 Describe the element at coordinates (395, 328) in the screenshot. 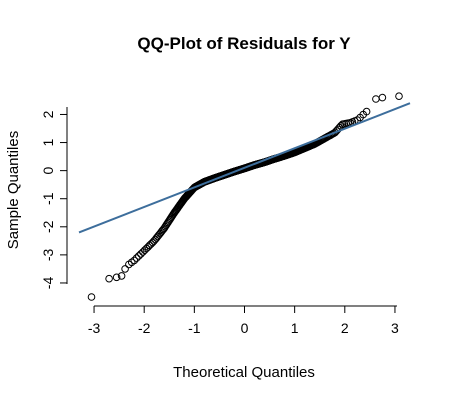

I see `x-tick-label: 3` at that location.